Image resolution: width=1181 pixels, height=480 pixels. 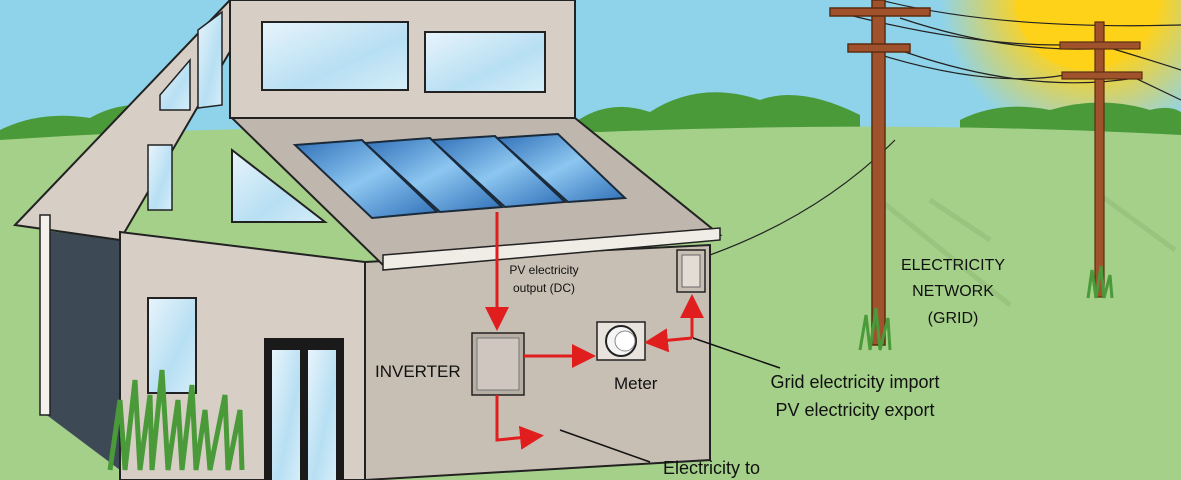 What do you see at coordinates (304, 409) in the screenshot?
I see `patio-door` at bounding box center [304, 409].